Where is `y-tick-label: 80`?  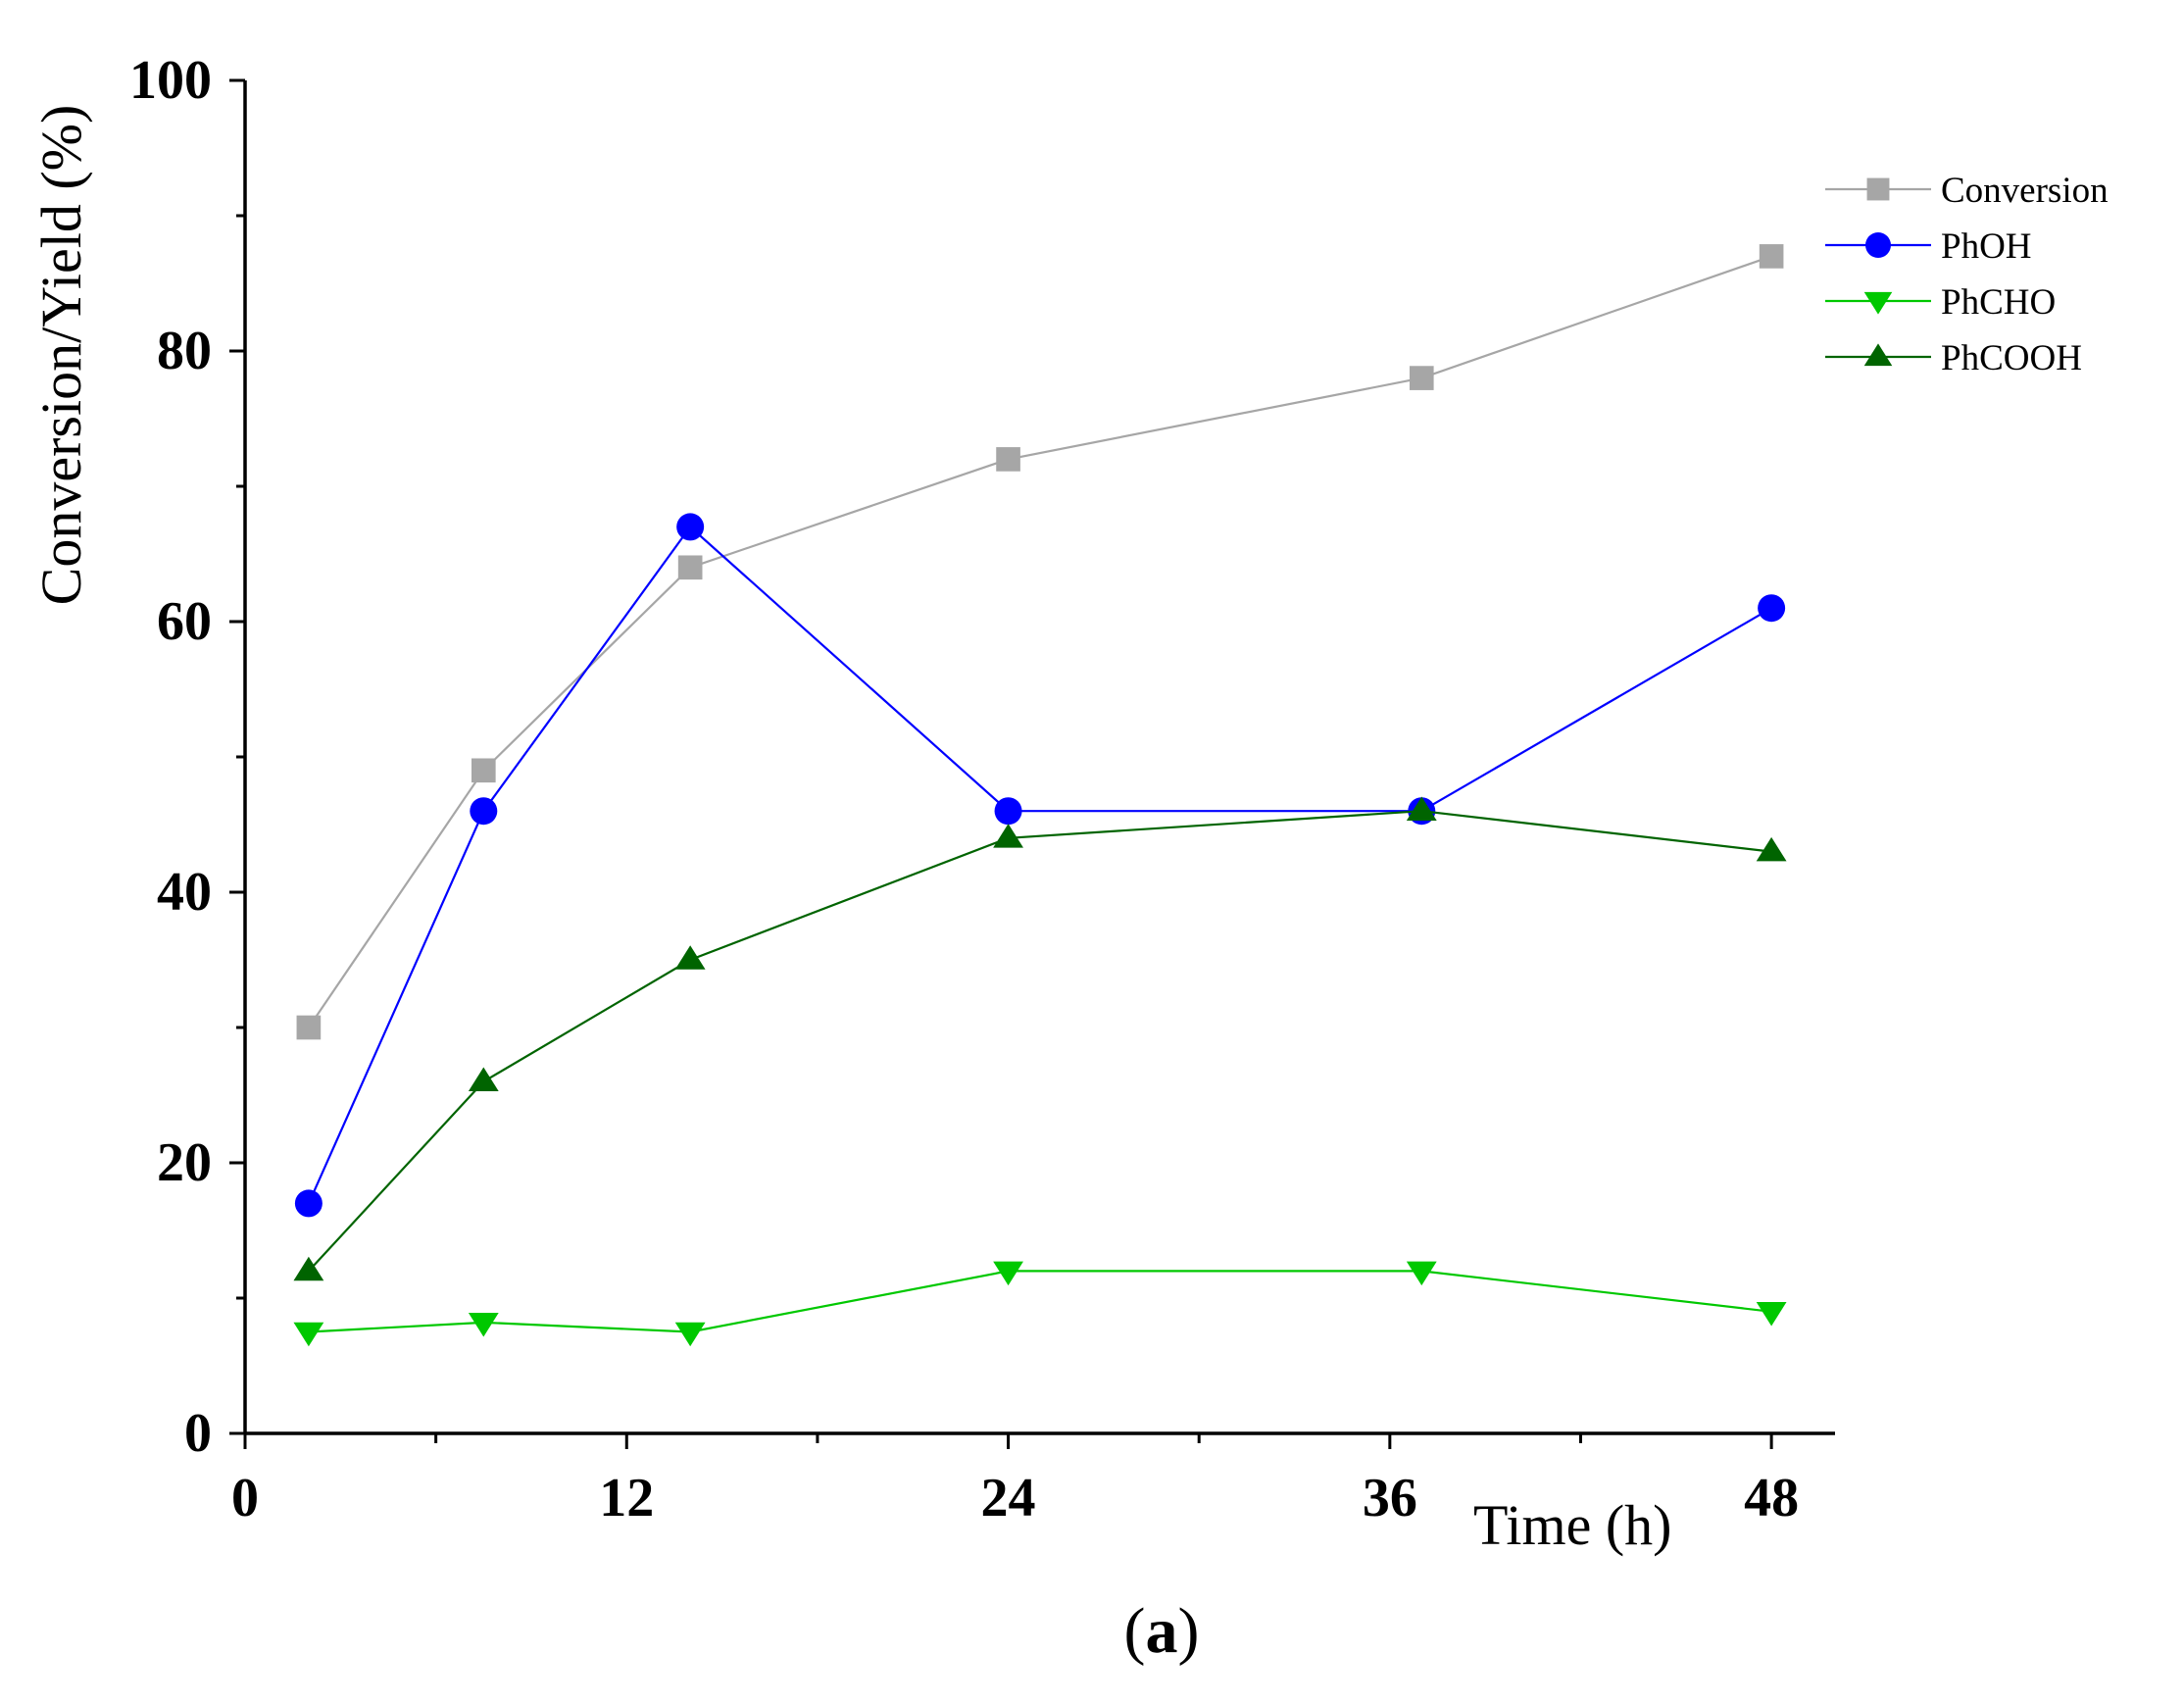 y-tick-label: 80 is located at coordinates (184, 351).